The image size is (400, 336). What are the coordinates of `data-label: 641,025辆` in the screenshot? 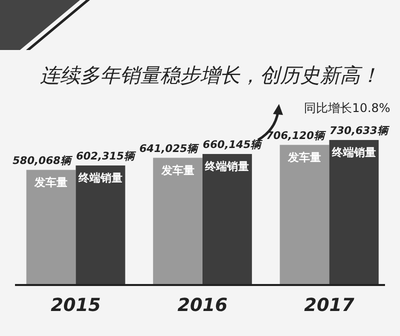 It's located at (169, 148).